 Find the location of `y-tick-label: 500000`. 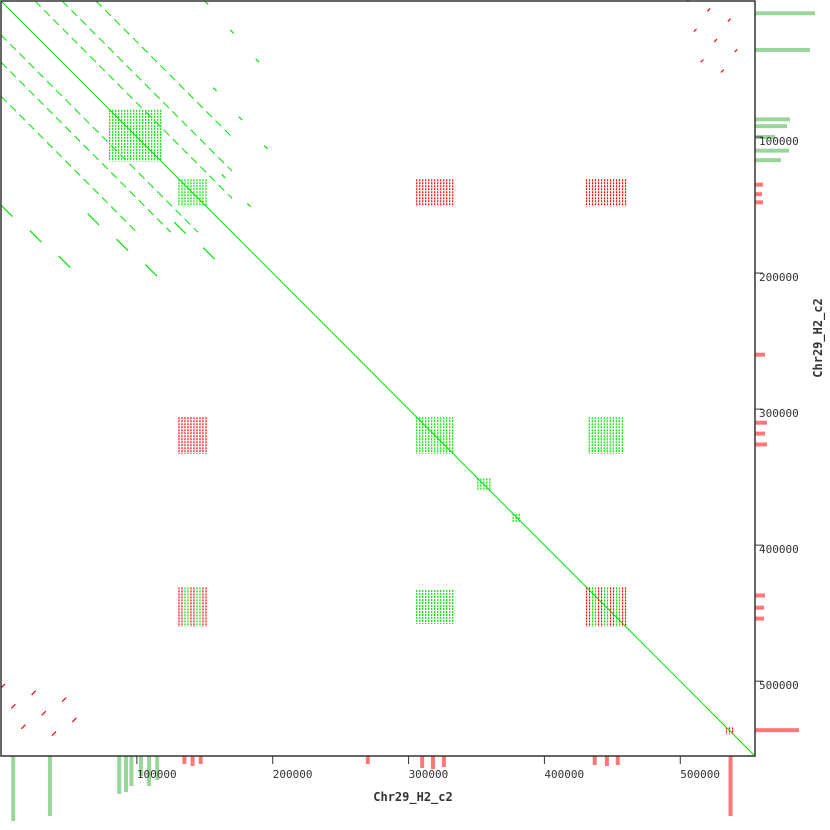

y-tick-label: 500000 is located at coordinates (779, 685).